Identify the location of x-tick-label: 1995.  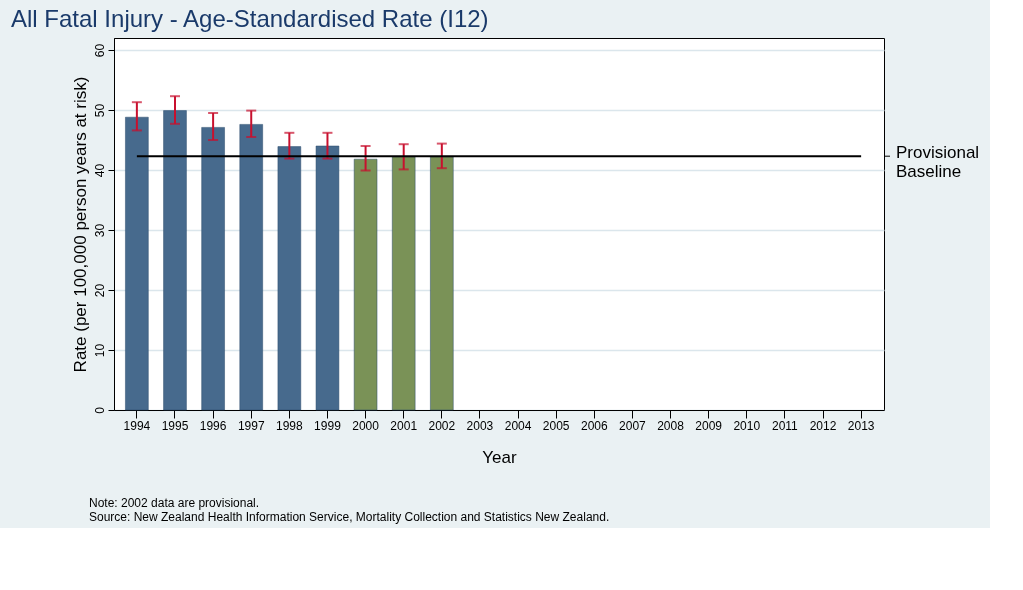
(175, 425).